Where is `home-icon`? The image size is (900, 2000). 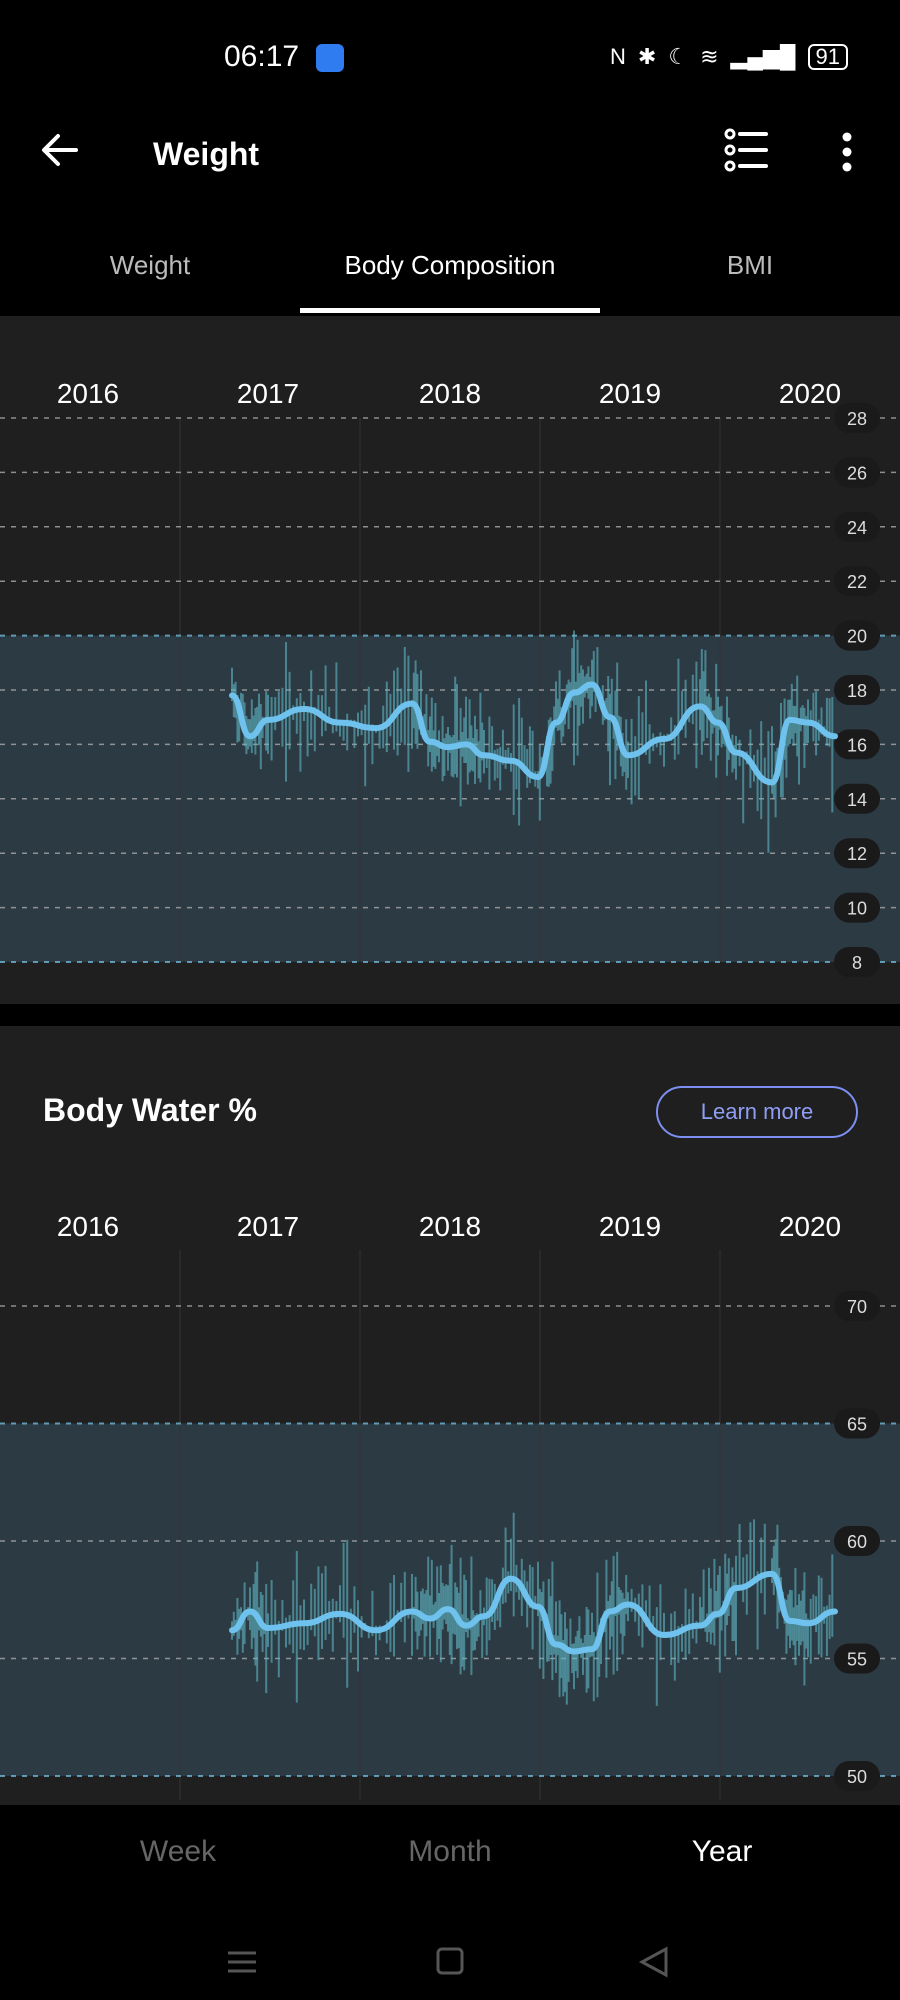
home-icon is located at coordinates (450, 1961).